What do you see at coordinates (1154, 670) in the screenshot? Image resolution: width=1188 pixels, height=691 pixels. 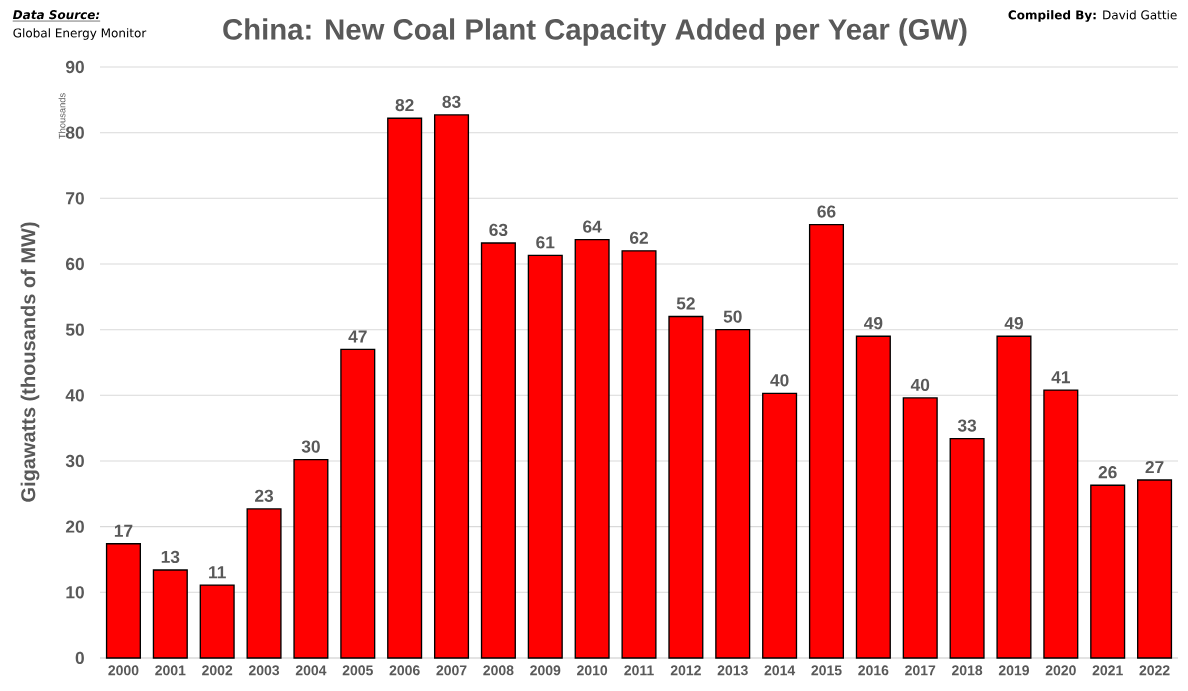 I see `x-tick-label: 2022` at bounding box center [1154, 670].